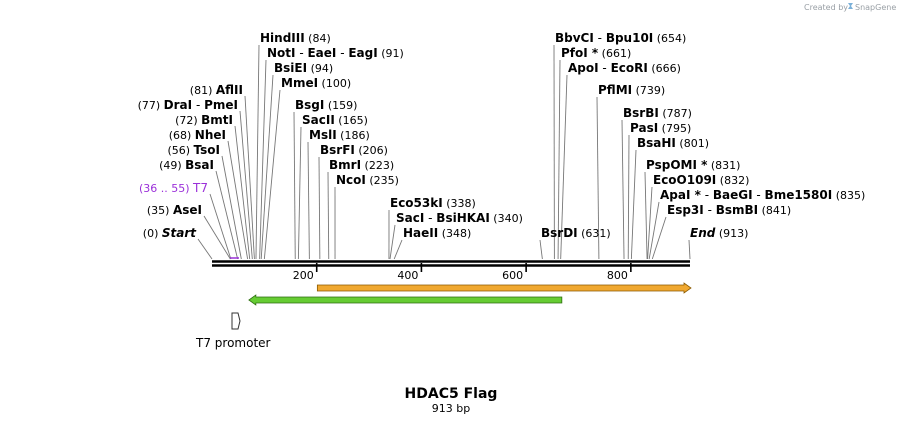  What do you see at coordinates (723, 165) in the screenshot?
I see `site-position: (831)` at bounding box center [723, 165].